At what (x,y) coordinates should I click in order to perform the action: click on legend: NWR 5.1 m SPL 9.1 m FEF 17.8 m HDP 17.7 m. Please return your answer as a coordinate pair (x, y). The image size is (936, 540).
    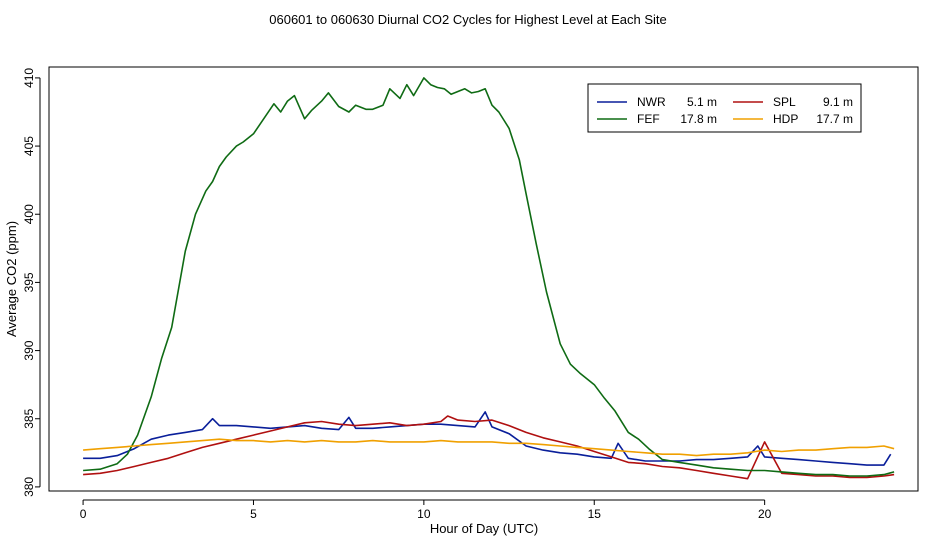
    Looking at the image, I should click on (724, 108).